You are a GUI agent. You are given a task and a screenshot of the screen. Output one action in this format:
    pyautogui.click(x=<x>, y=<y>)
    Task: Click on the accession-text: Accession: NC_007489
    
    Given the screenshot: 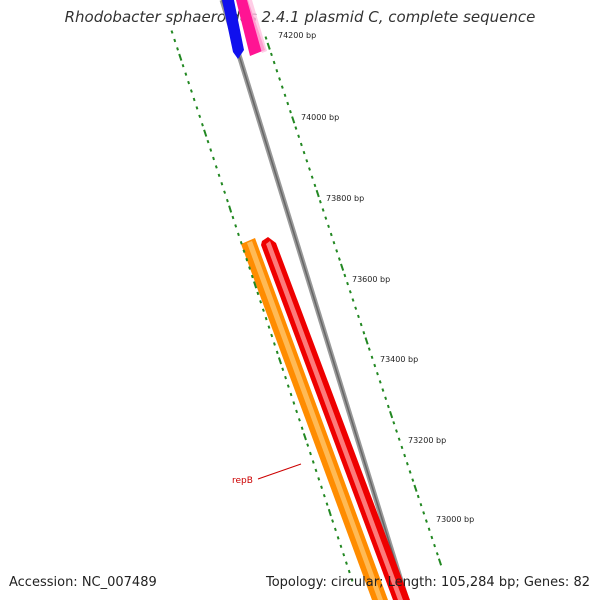 What is the action you would take?
    pyautogui.click(x=83, y=582)
    